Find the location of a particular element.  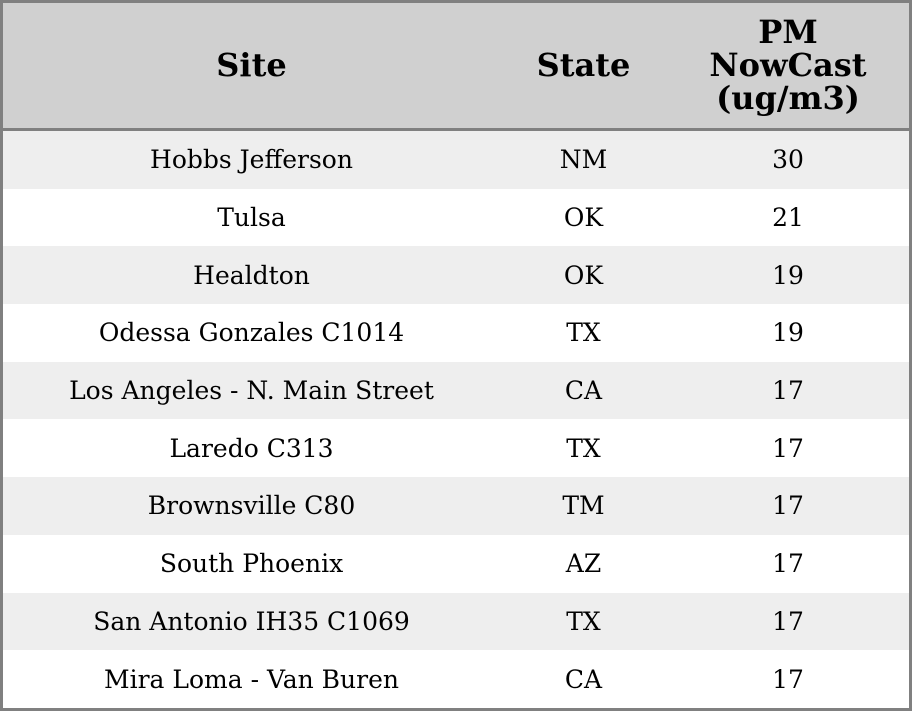

table-row: Los Angeles - N. Main Street CA 17 is located at coordinates (456, 390).